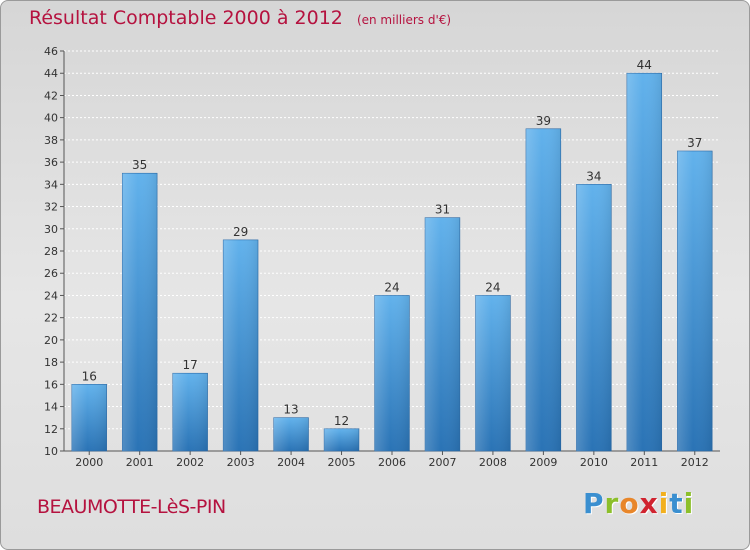  Describe the element at coordinates (594, 503) in the screenshot. I see `logo-letter: P` at that location.